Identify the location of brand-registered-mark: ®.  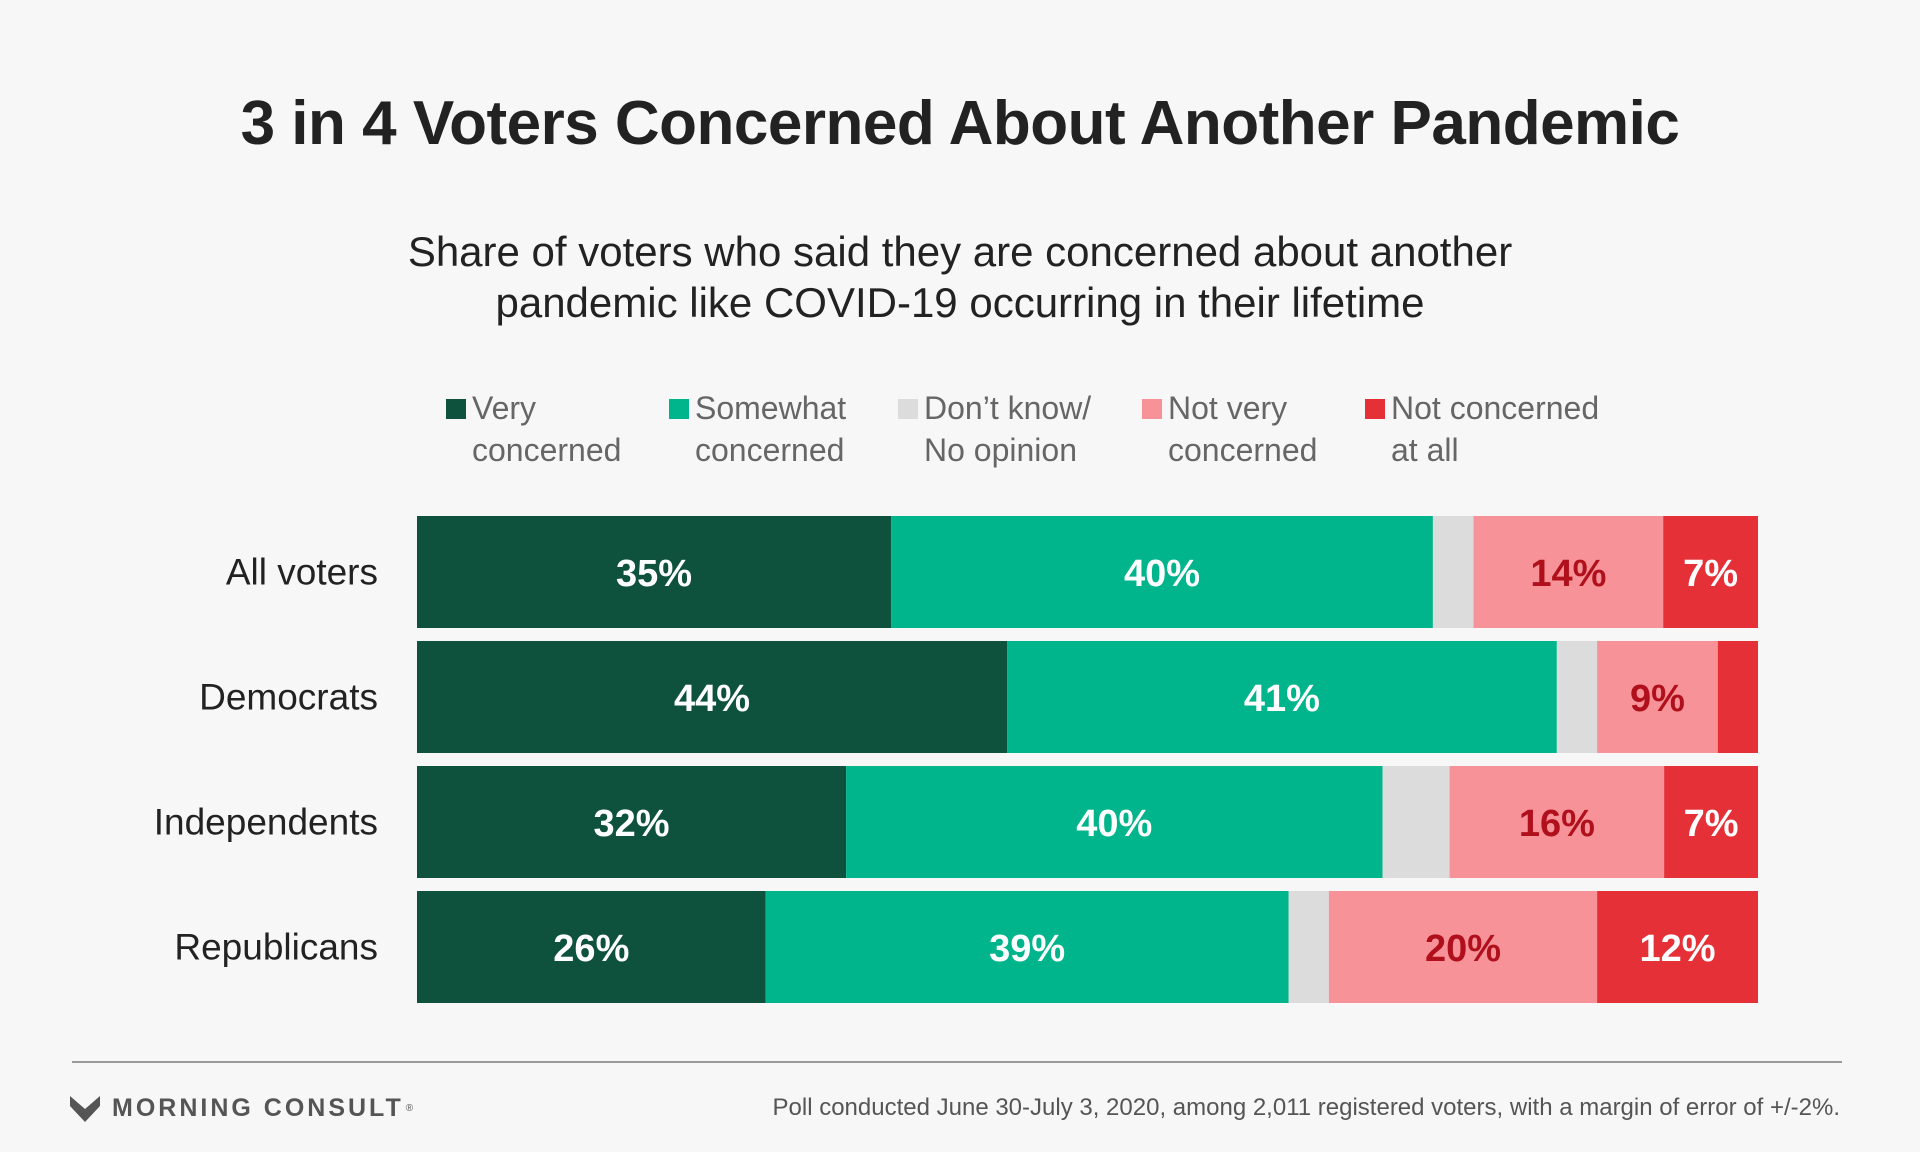
(409, 1108).